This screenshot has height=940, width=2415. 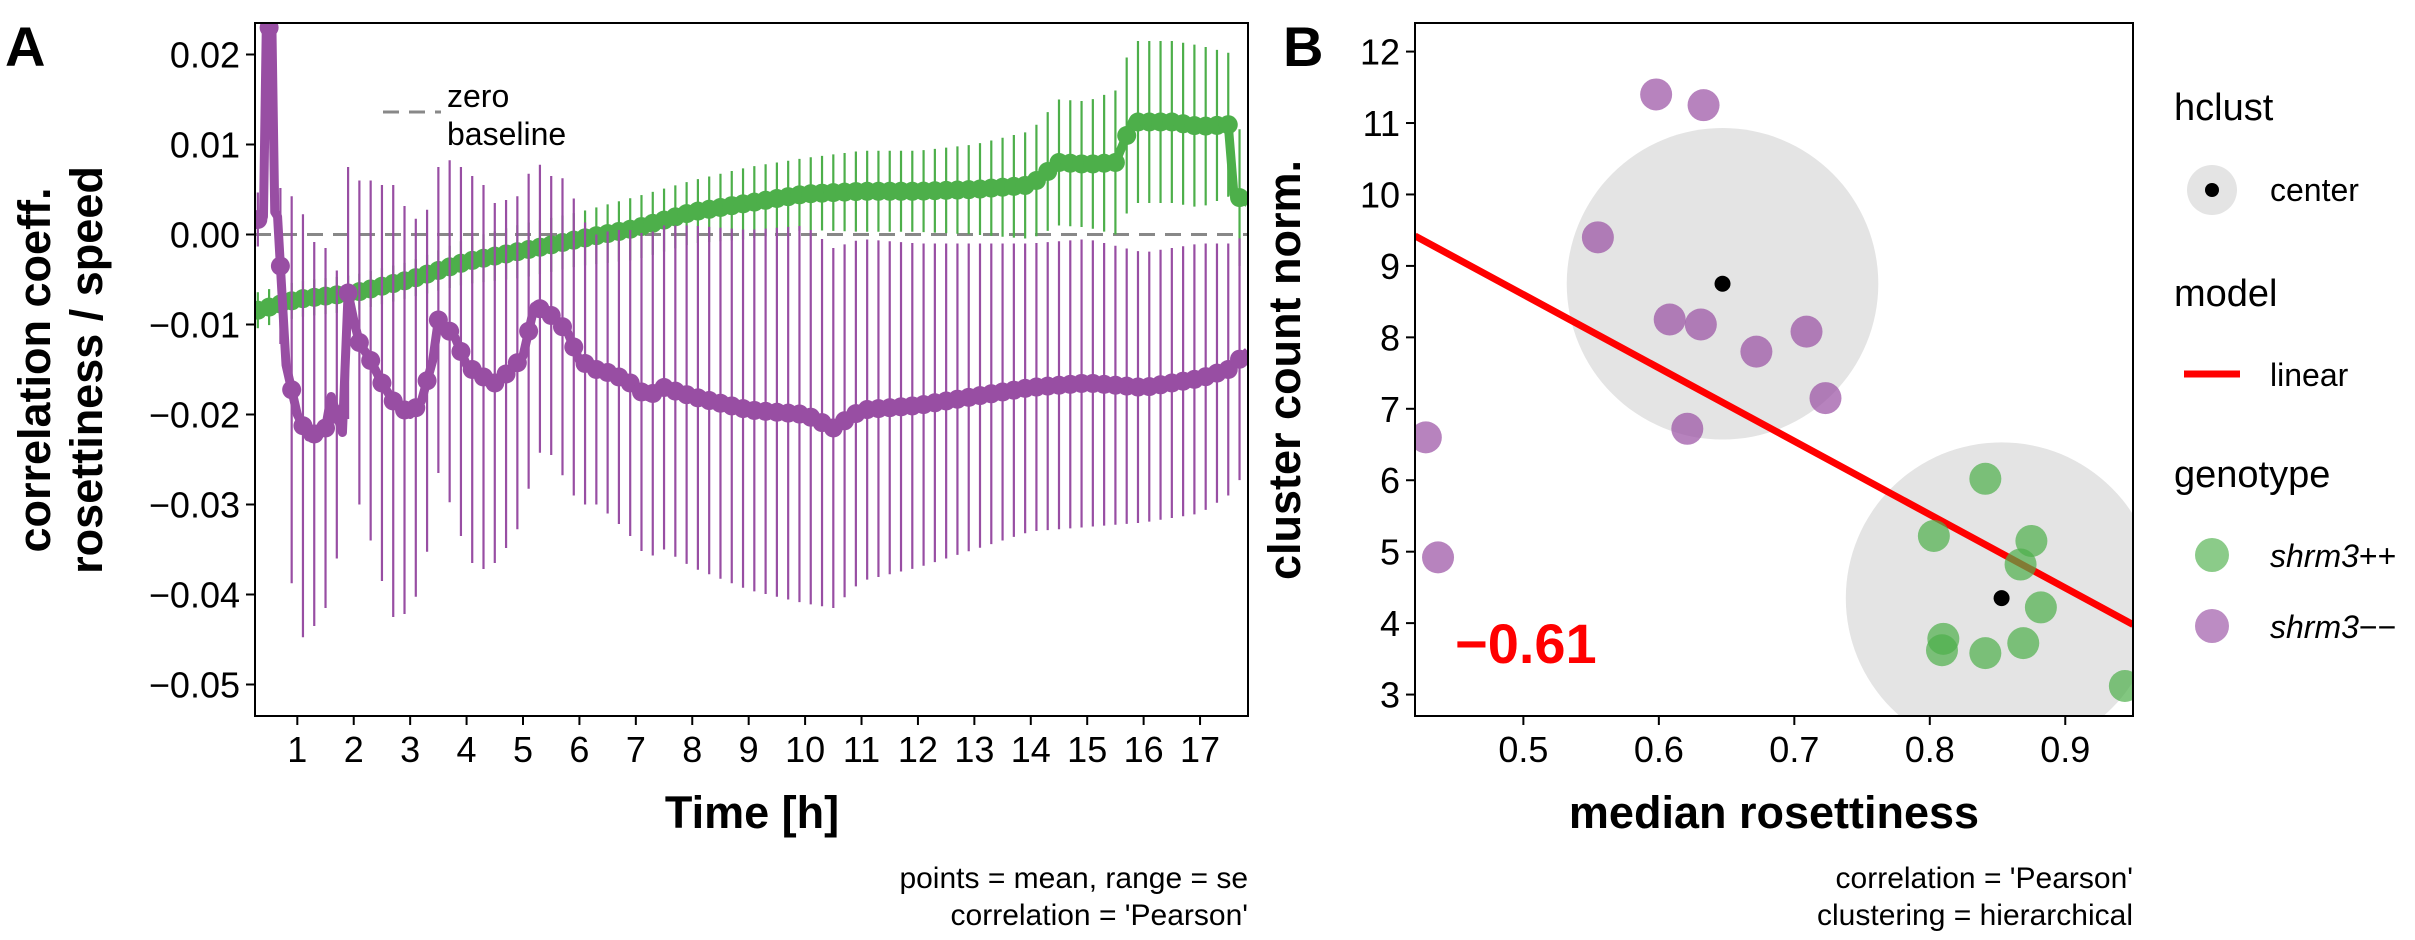 I want to click on panel-a-caption-2: correlation = 'Pearson', so click(x=1099, y=915).